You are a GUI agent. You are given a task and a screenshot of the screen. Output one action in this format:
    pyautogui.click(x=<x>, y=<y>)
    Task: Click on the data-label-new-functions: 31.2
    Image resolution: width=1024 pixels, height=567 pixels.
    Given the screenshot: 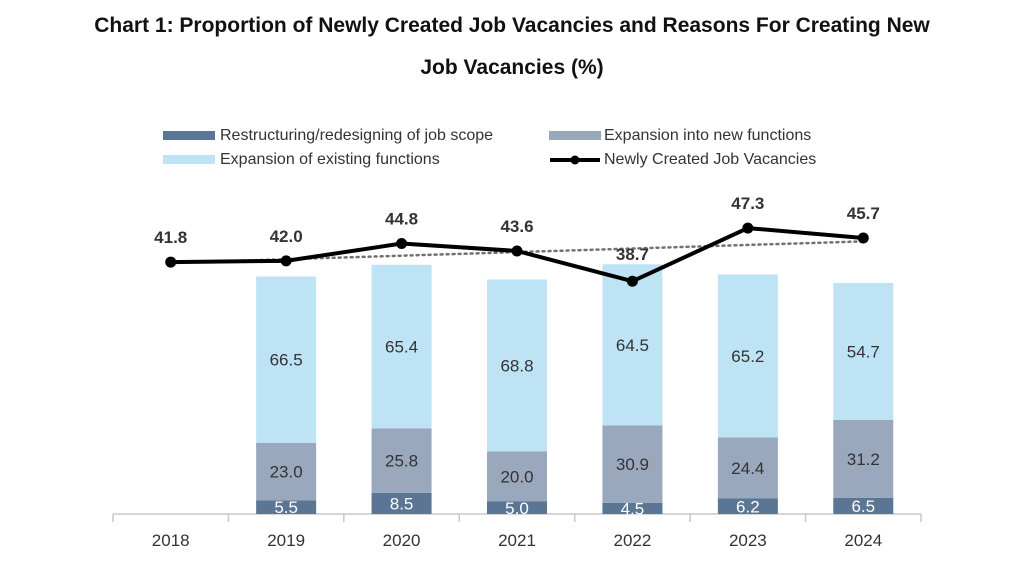 What is the action you would take?
    pyautogui.click(x=863, y=459)
    